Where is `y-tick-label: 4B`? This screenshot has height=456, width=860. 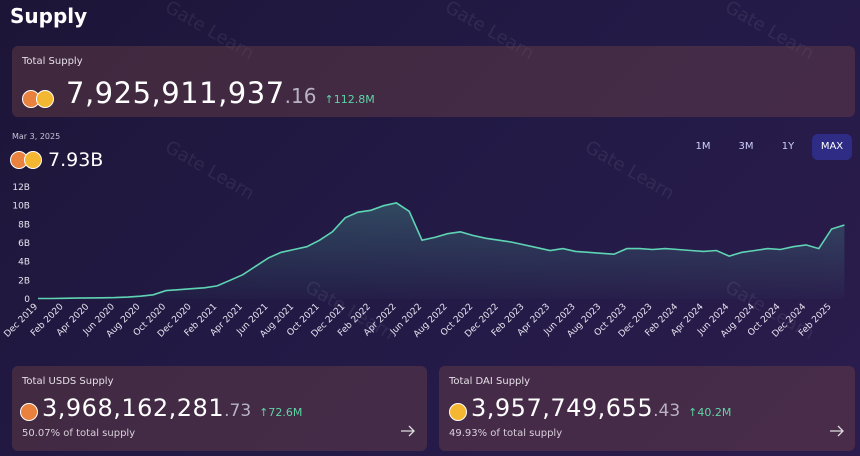
y-tick-label: 4B is located at coordinates (24, 263).